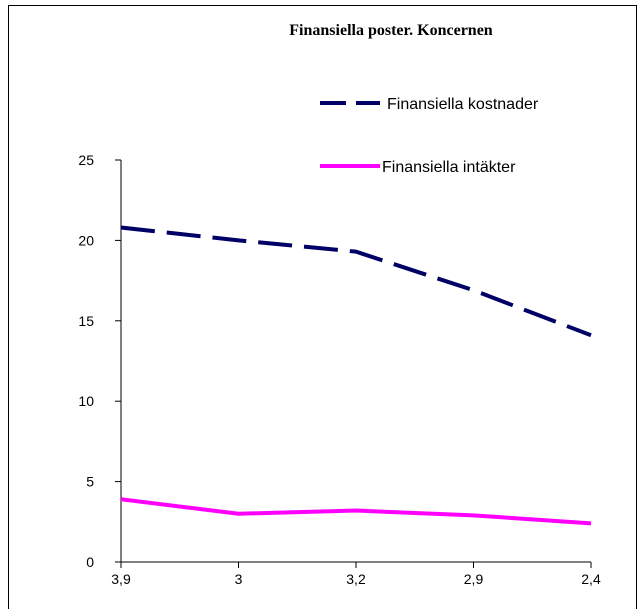 The height and width of the screenshot is (609, 643). What do you see at coordinates (463, 104) in the screenshot?
I see `legend-label-kostnader: Finansiella kostnader` at bounding box center [463, 104].